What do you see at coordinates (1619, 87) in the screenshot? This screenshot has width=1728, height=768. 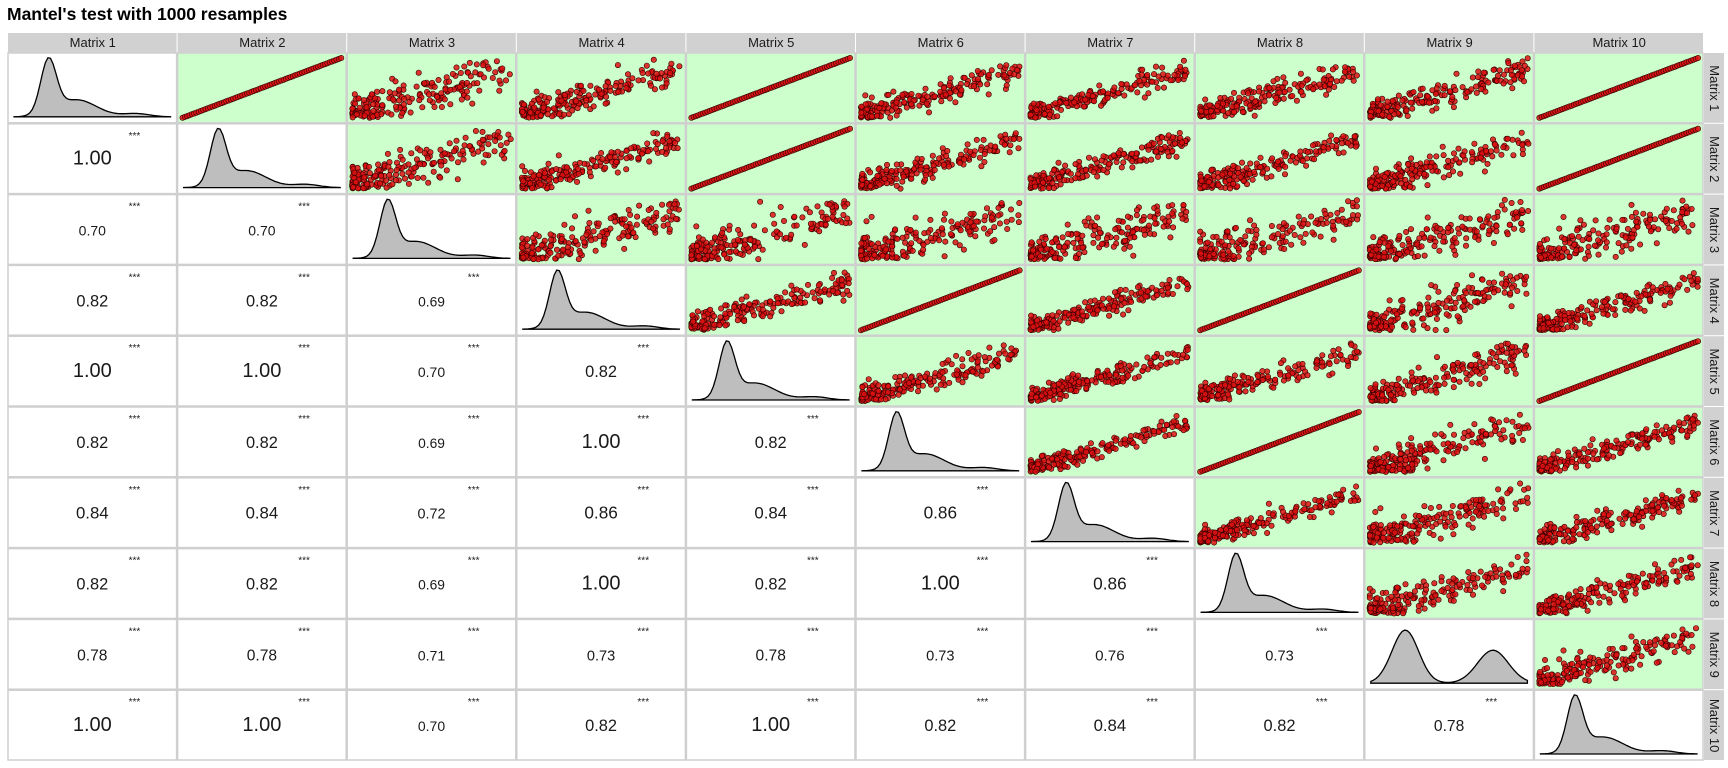 I see `scatter-points` at bounding box center [1619, 87].